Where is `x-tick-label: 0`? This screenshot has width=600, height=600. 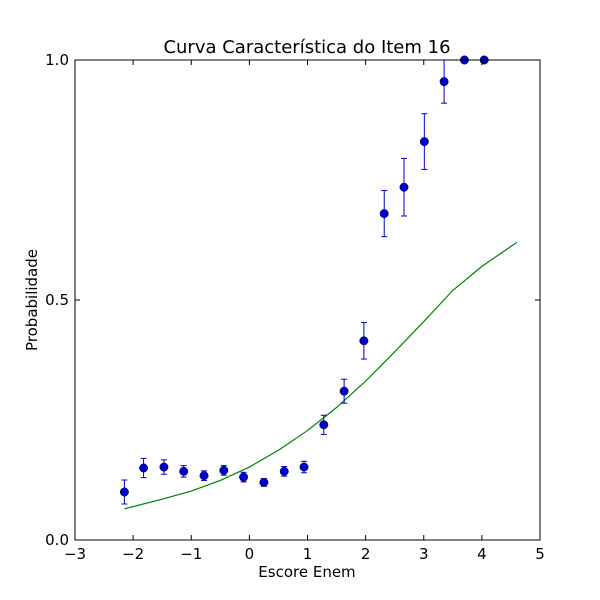
x-tick-label: 0 is located at coordinates (250, 554).